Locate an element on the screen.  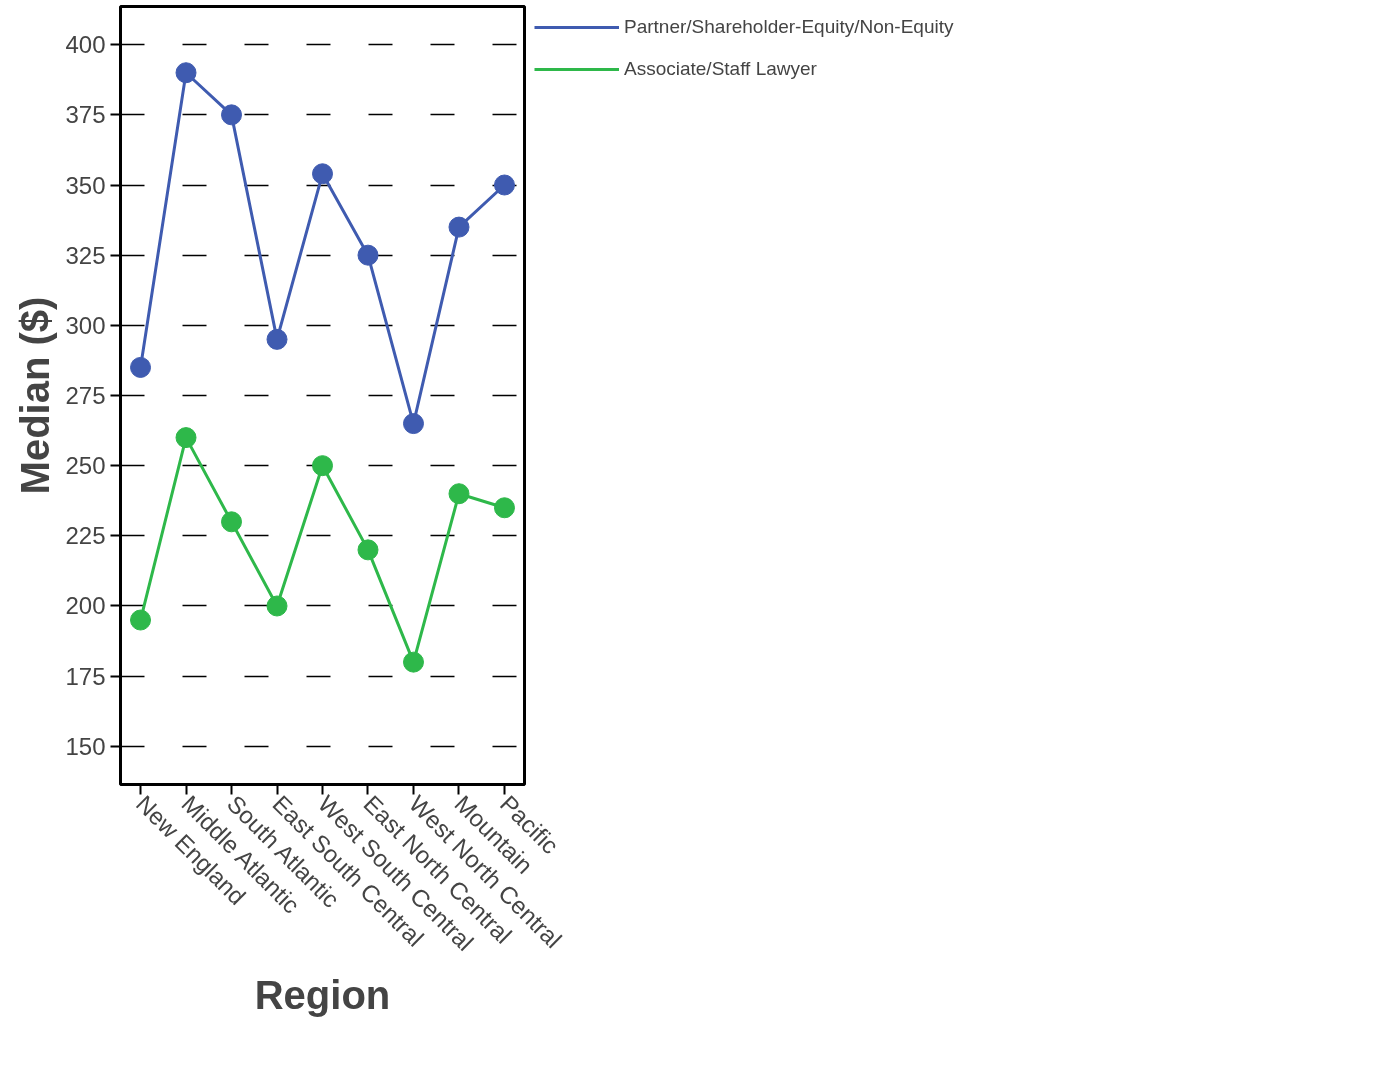
y-tick-label: 275 is located at coordinates (85, 395).